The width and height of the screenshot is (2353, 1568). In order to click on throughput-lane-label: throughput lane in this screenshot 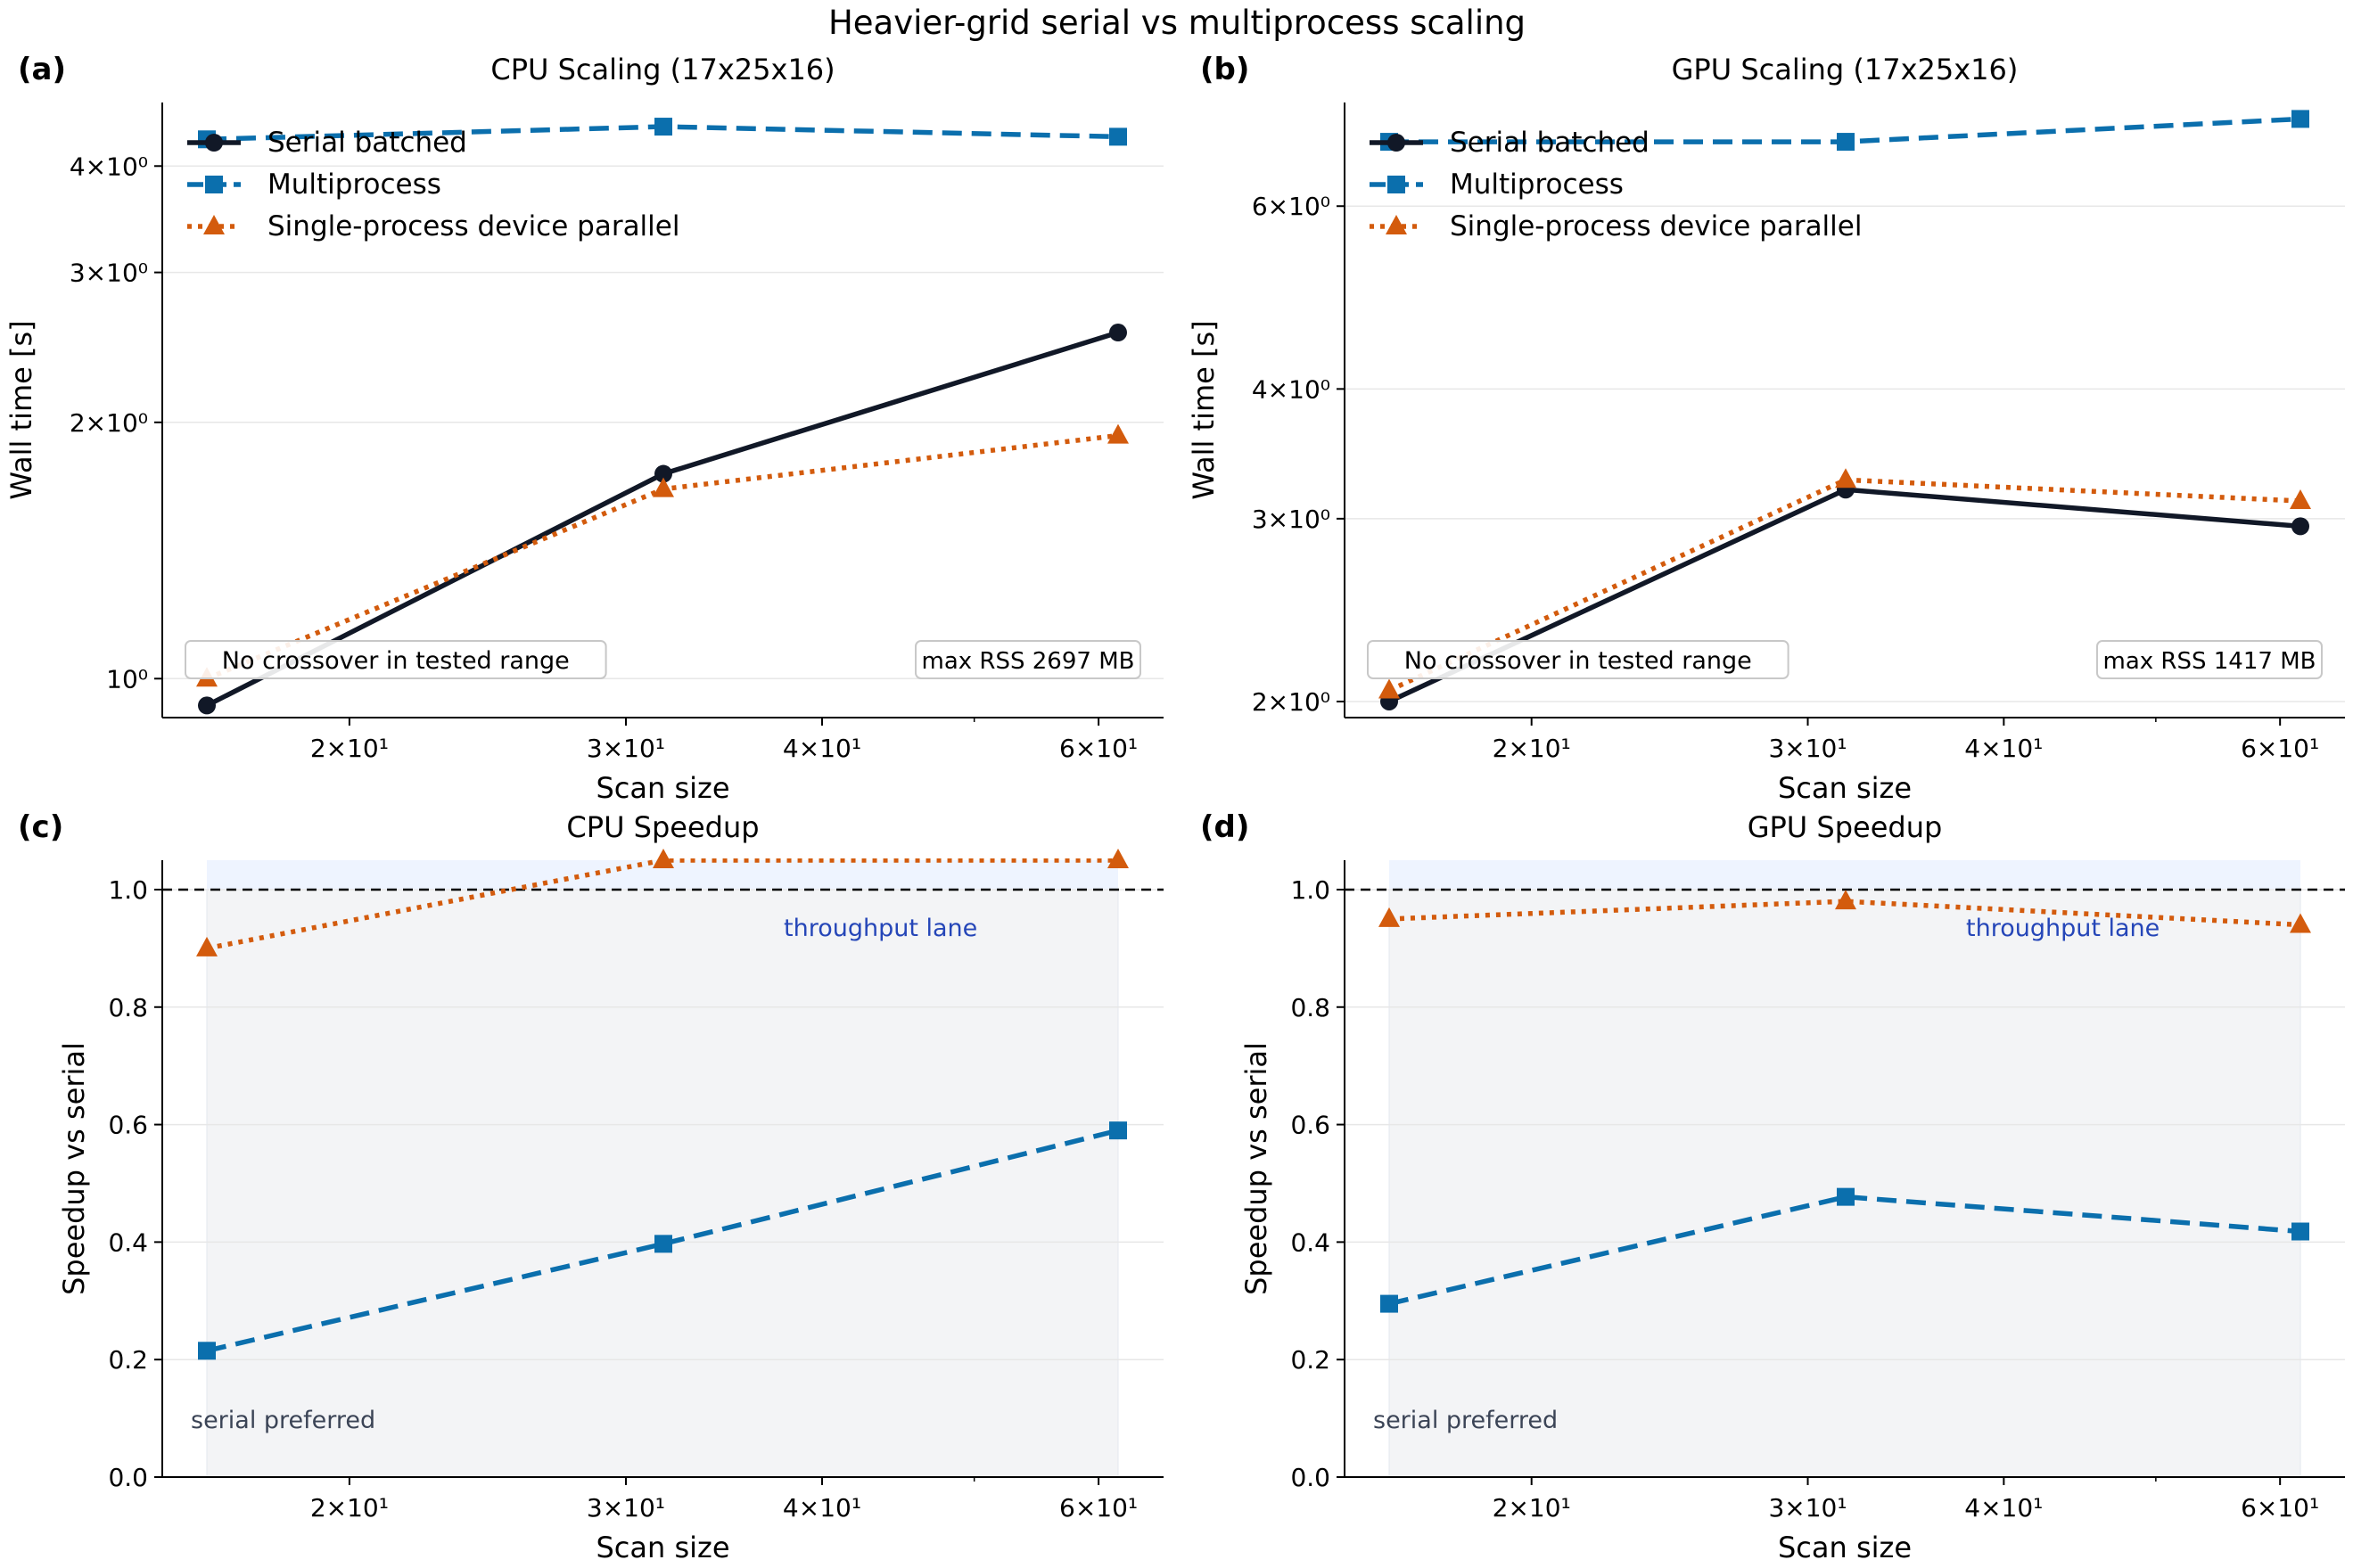, I will do `click(2063, 929)`.